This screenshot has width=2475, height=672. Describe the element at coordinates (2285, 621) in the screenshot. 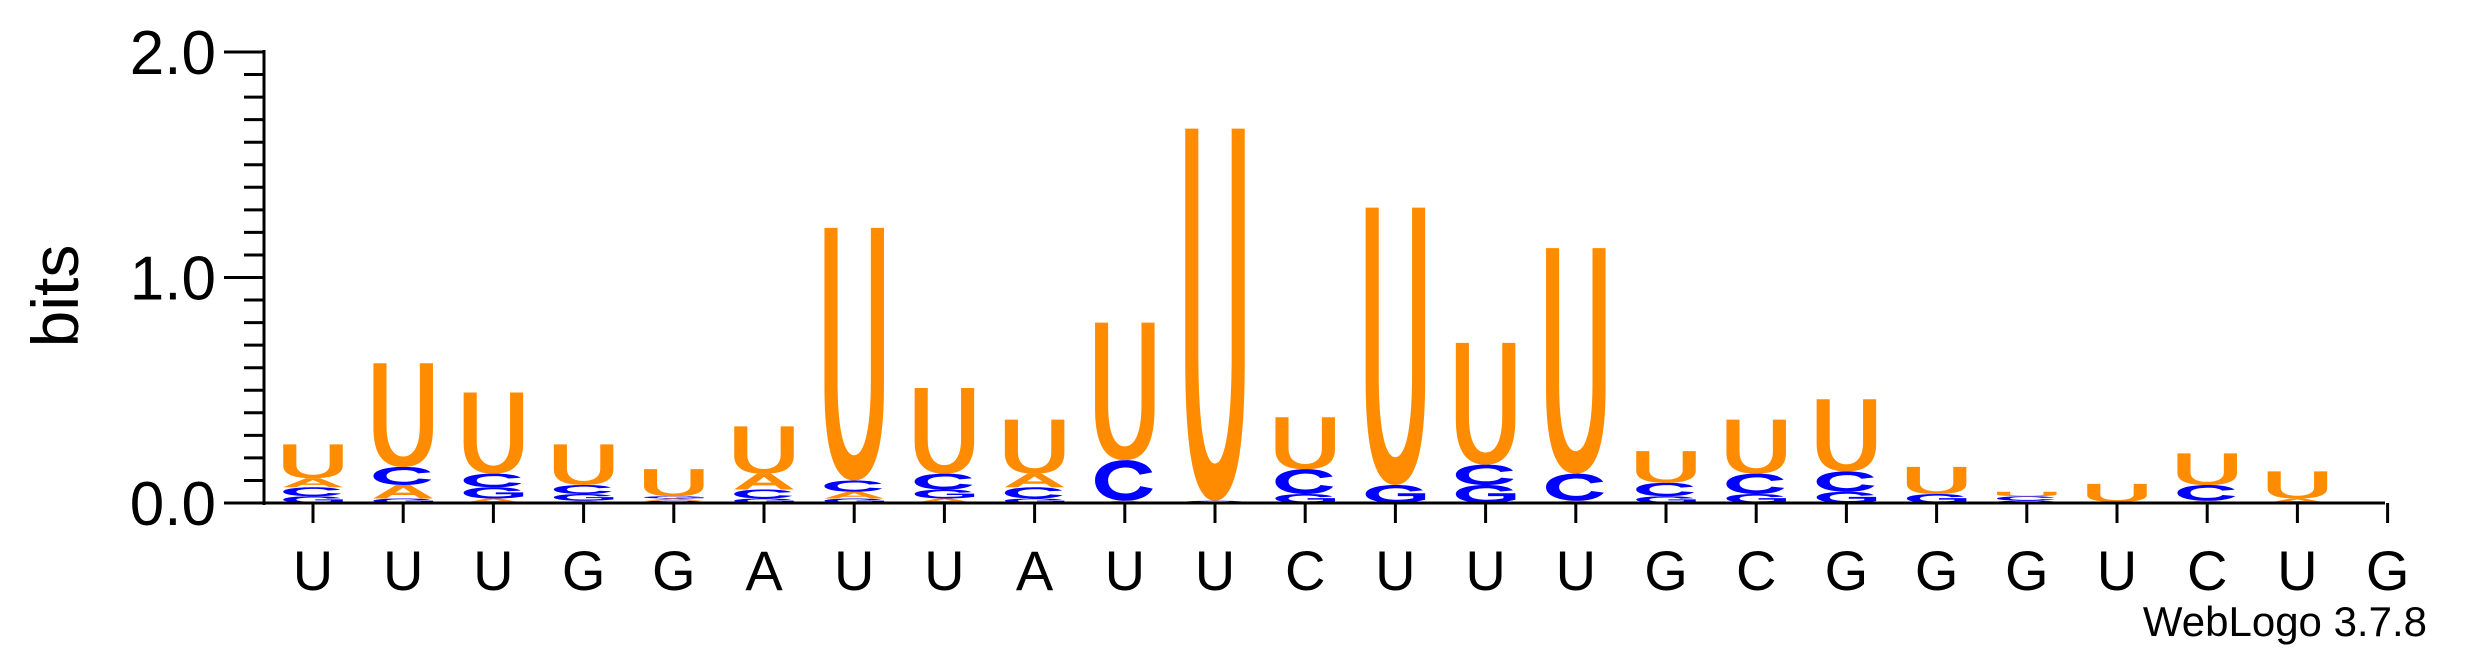

I see `credit-label: WebLogo 3.7.8` at that location.